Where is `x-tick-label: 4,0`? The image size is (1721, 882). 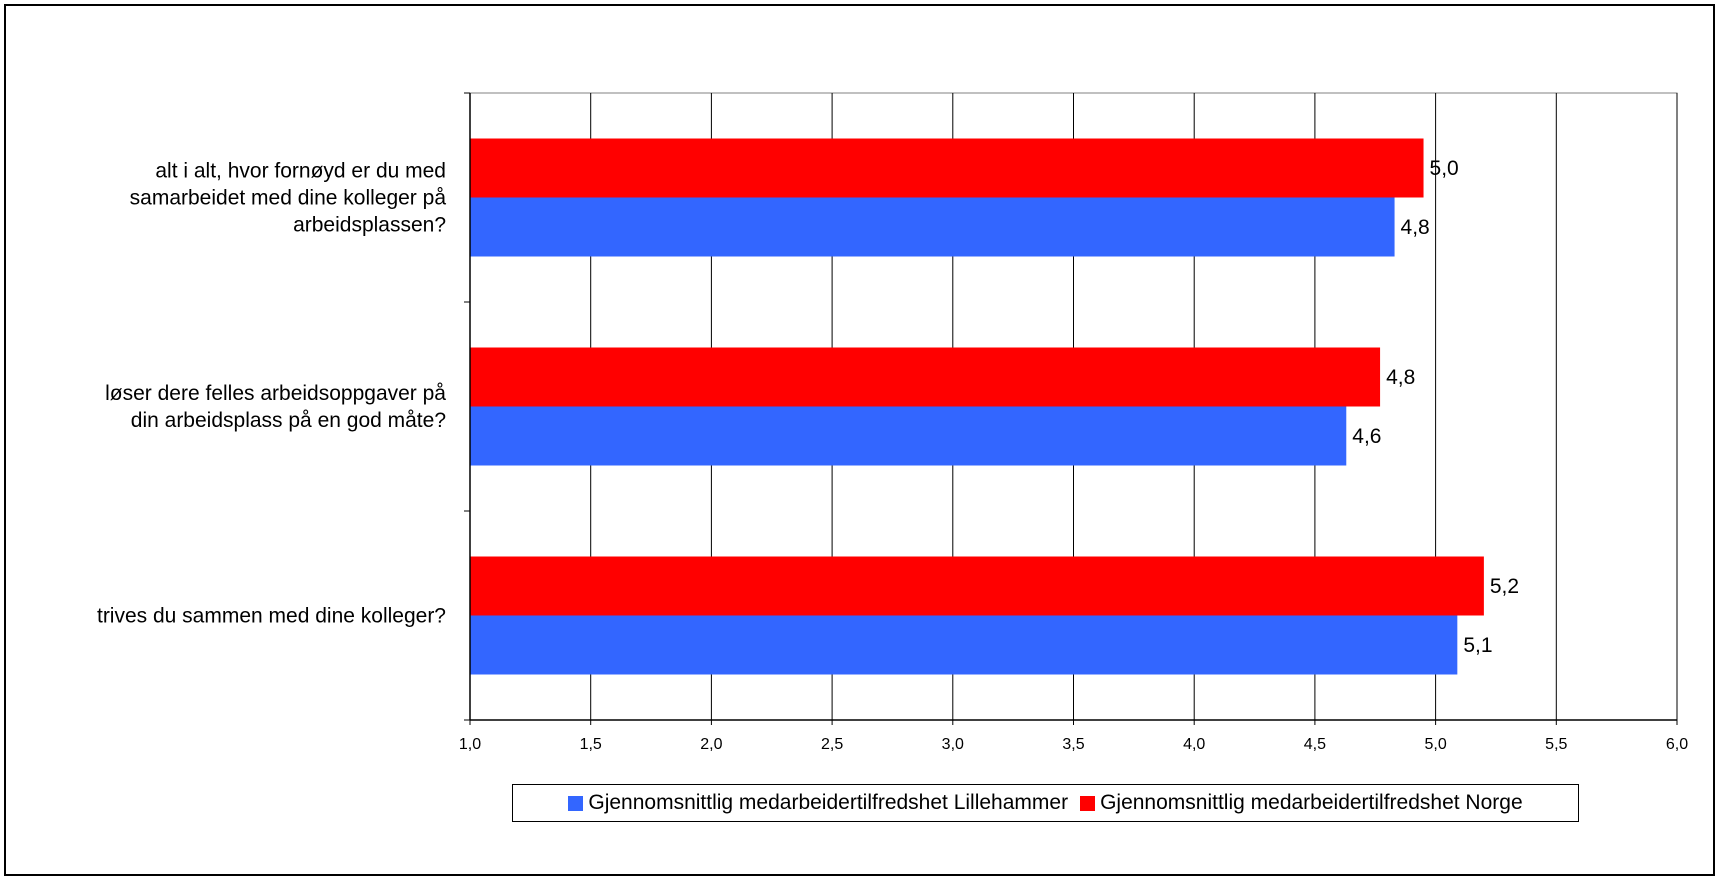 x-tick-label: 4,0 is located at coordinates (1194, 744).